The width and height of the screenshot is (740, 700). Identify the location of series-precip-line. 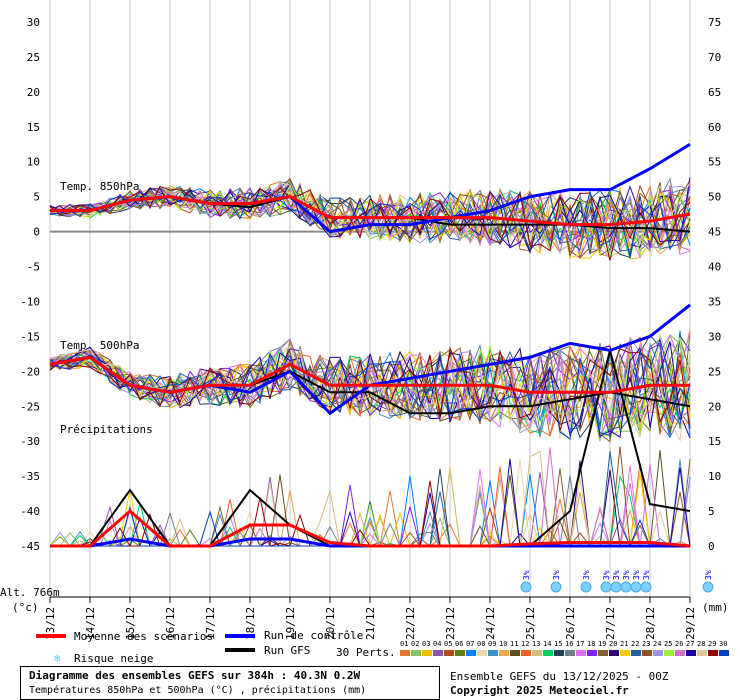
(370, 528).